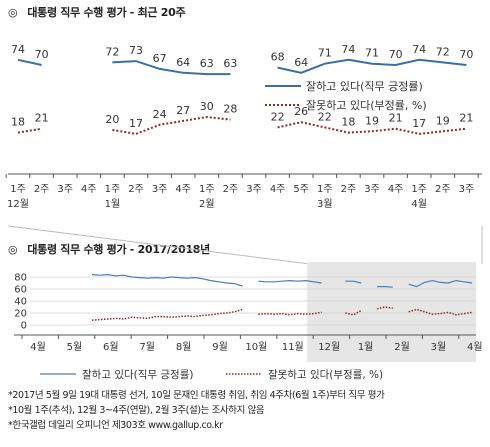  I want to click on chart-title-recent-text: 대통령 직무 수행 평가 - 최근 20주, so click(106, 12).